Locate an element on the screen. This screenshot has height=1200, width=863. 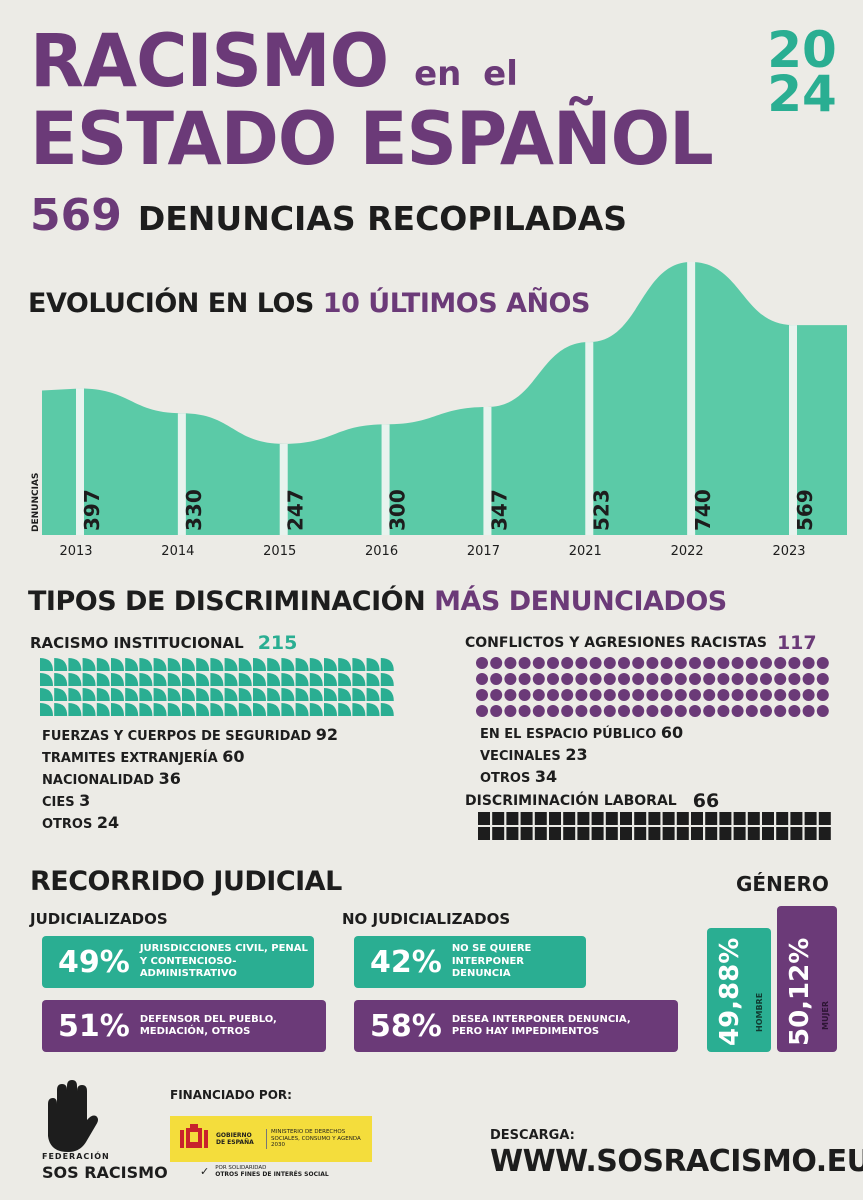
value-label: 247 is located at coordinates (296, 510).